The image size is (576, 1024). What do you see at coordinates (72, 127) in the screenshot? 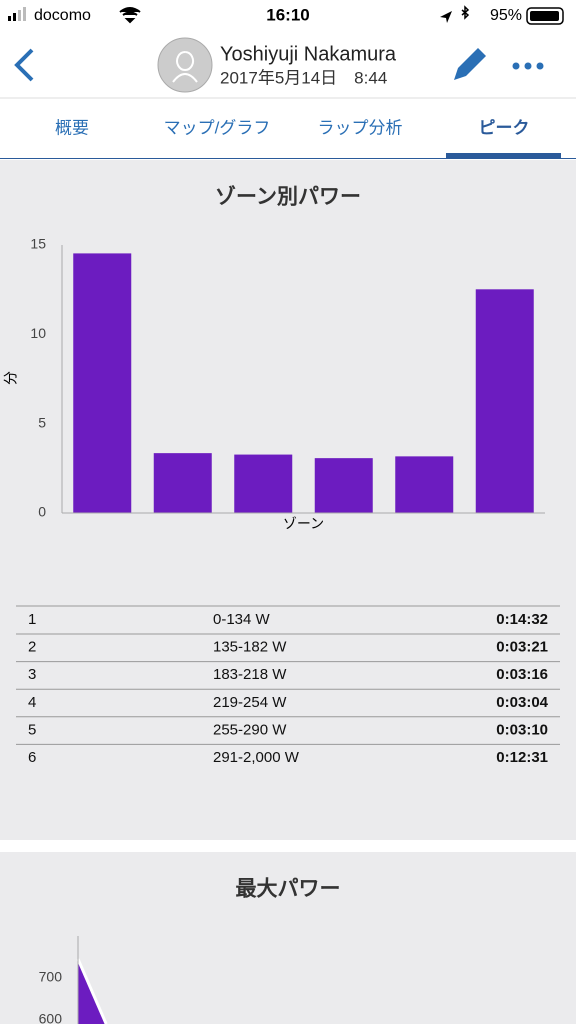
I see `tab: 概要` at bounding box center [72, 127].